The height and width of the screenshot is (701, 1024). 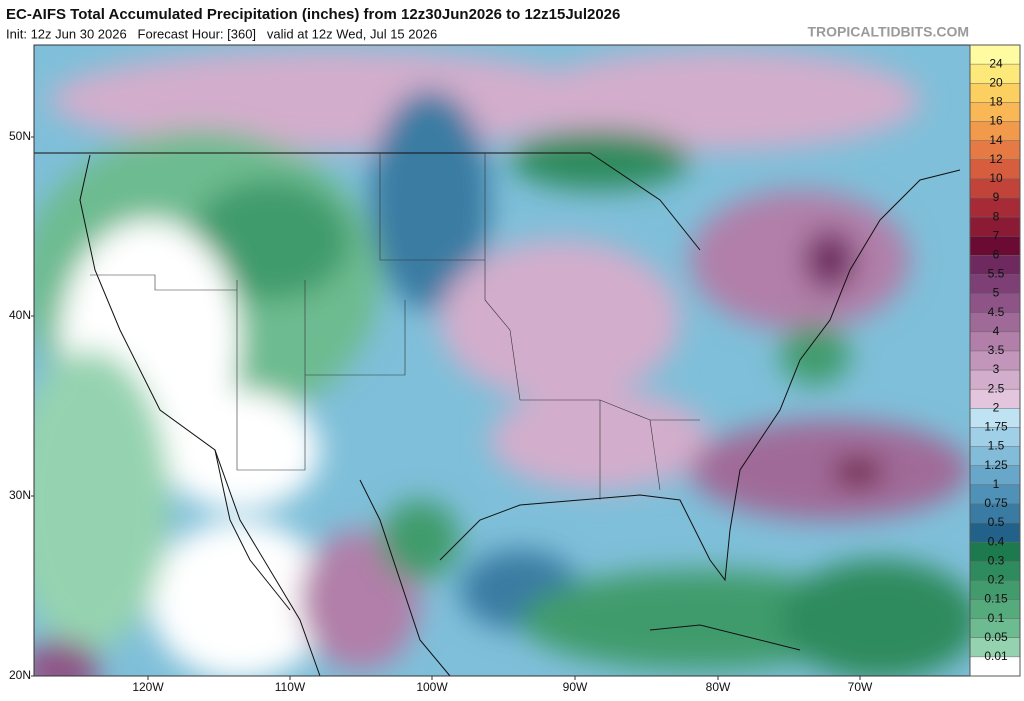 I want to click on colorbar-label: 0.5, so click(x=996, y=522).